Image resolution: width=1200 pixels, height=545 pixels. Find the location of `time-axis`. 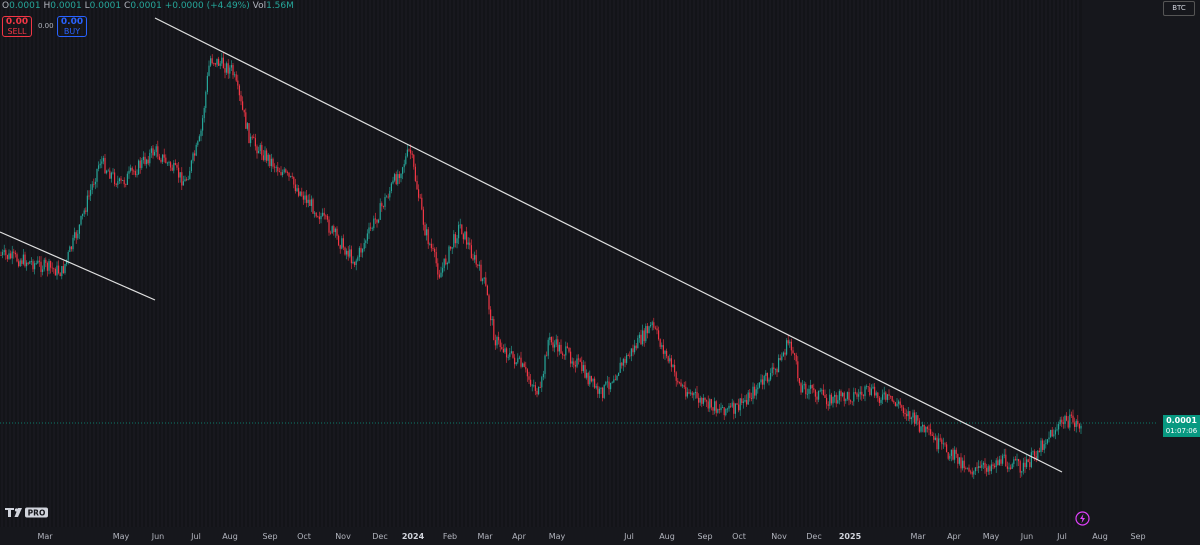

time-axis is located at coordinates (600, 536).